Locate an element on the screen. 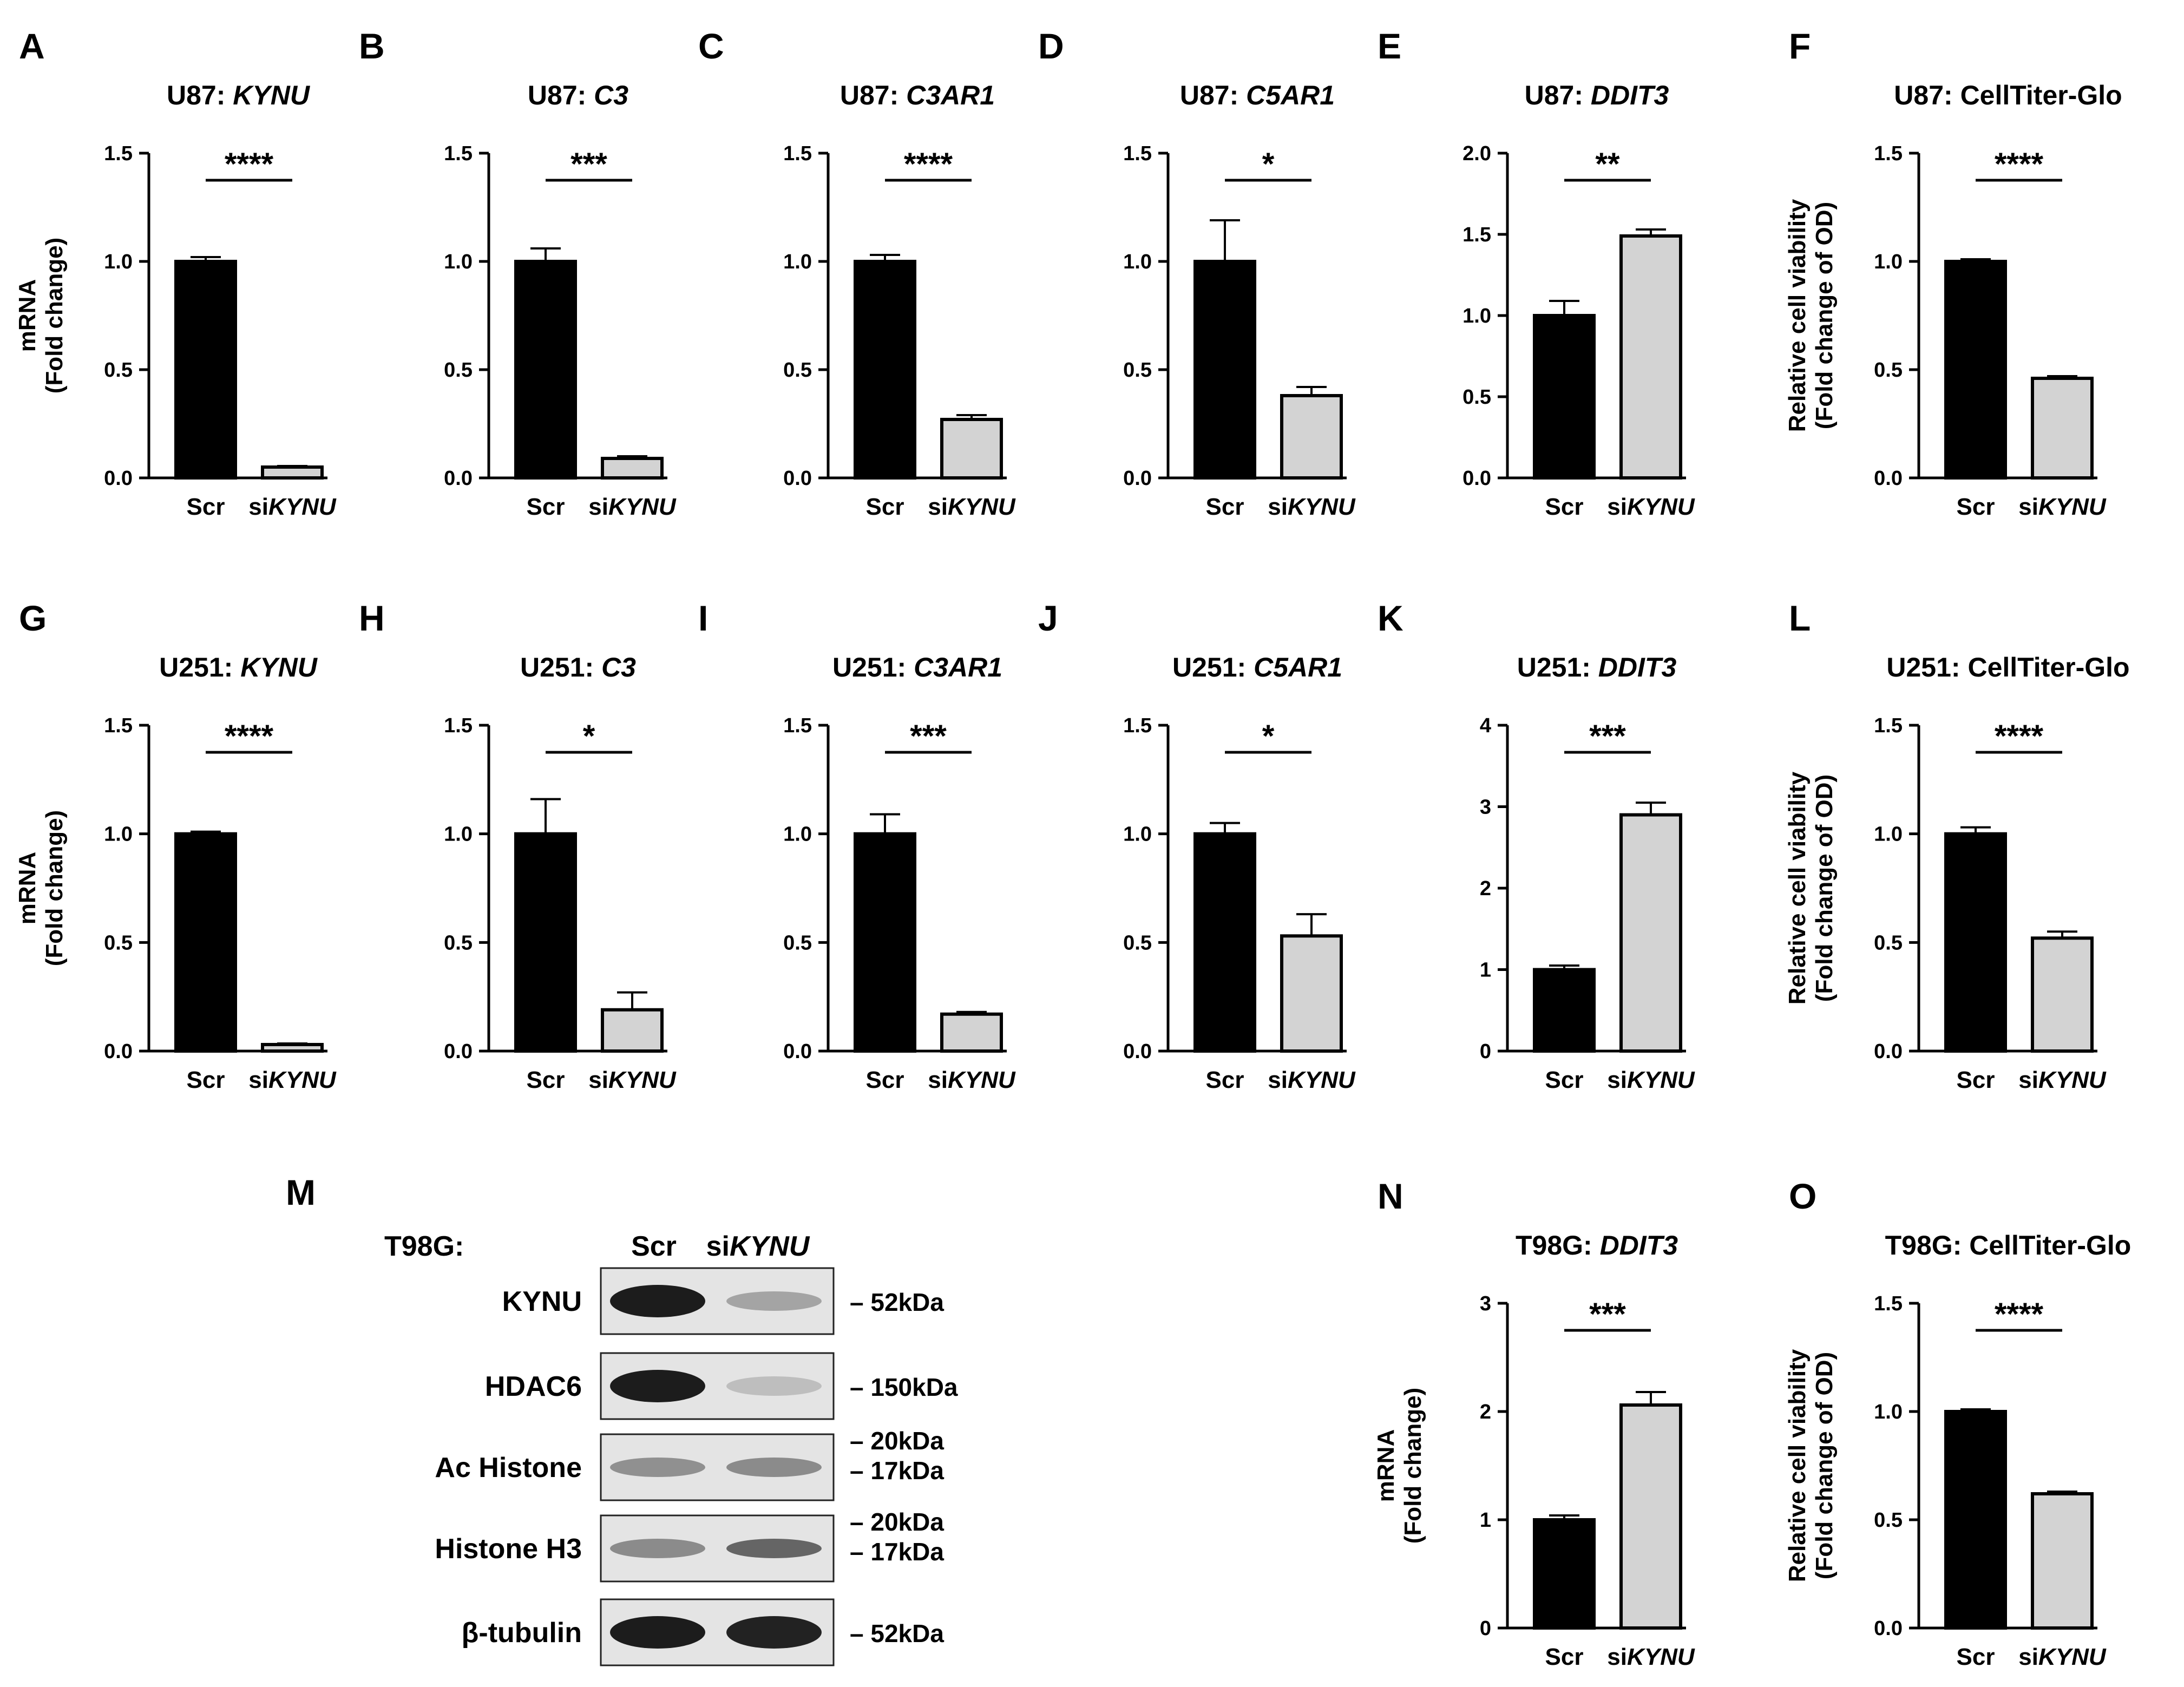 The height and width of the screenshot is (1687, 2184). blot-mw-marker: – 17kDa is located at coordinates (897, 1471).